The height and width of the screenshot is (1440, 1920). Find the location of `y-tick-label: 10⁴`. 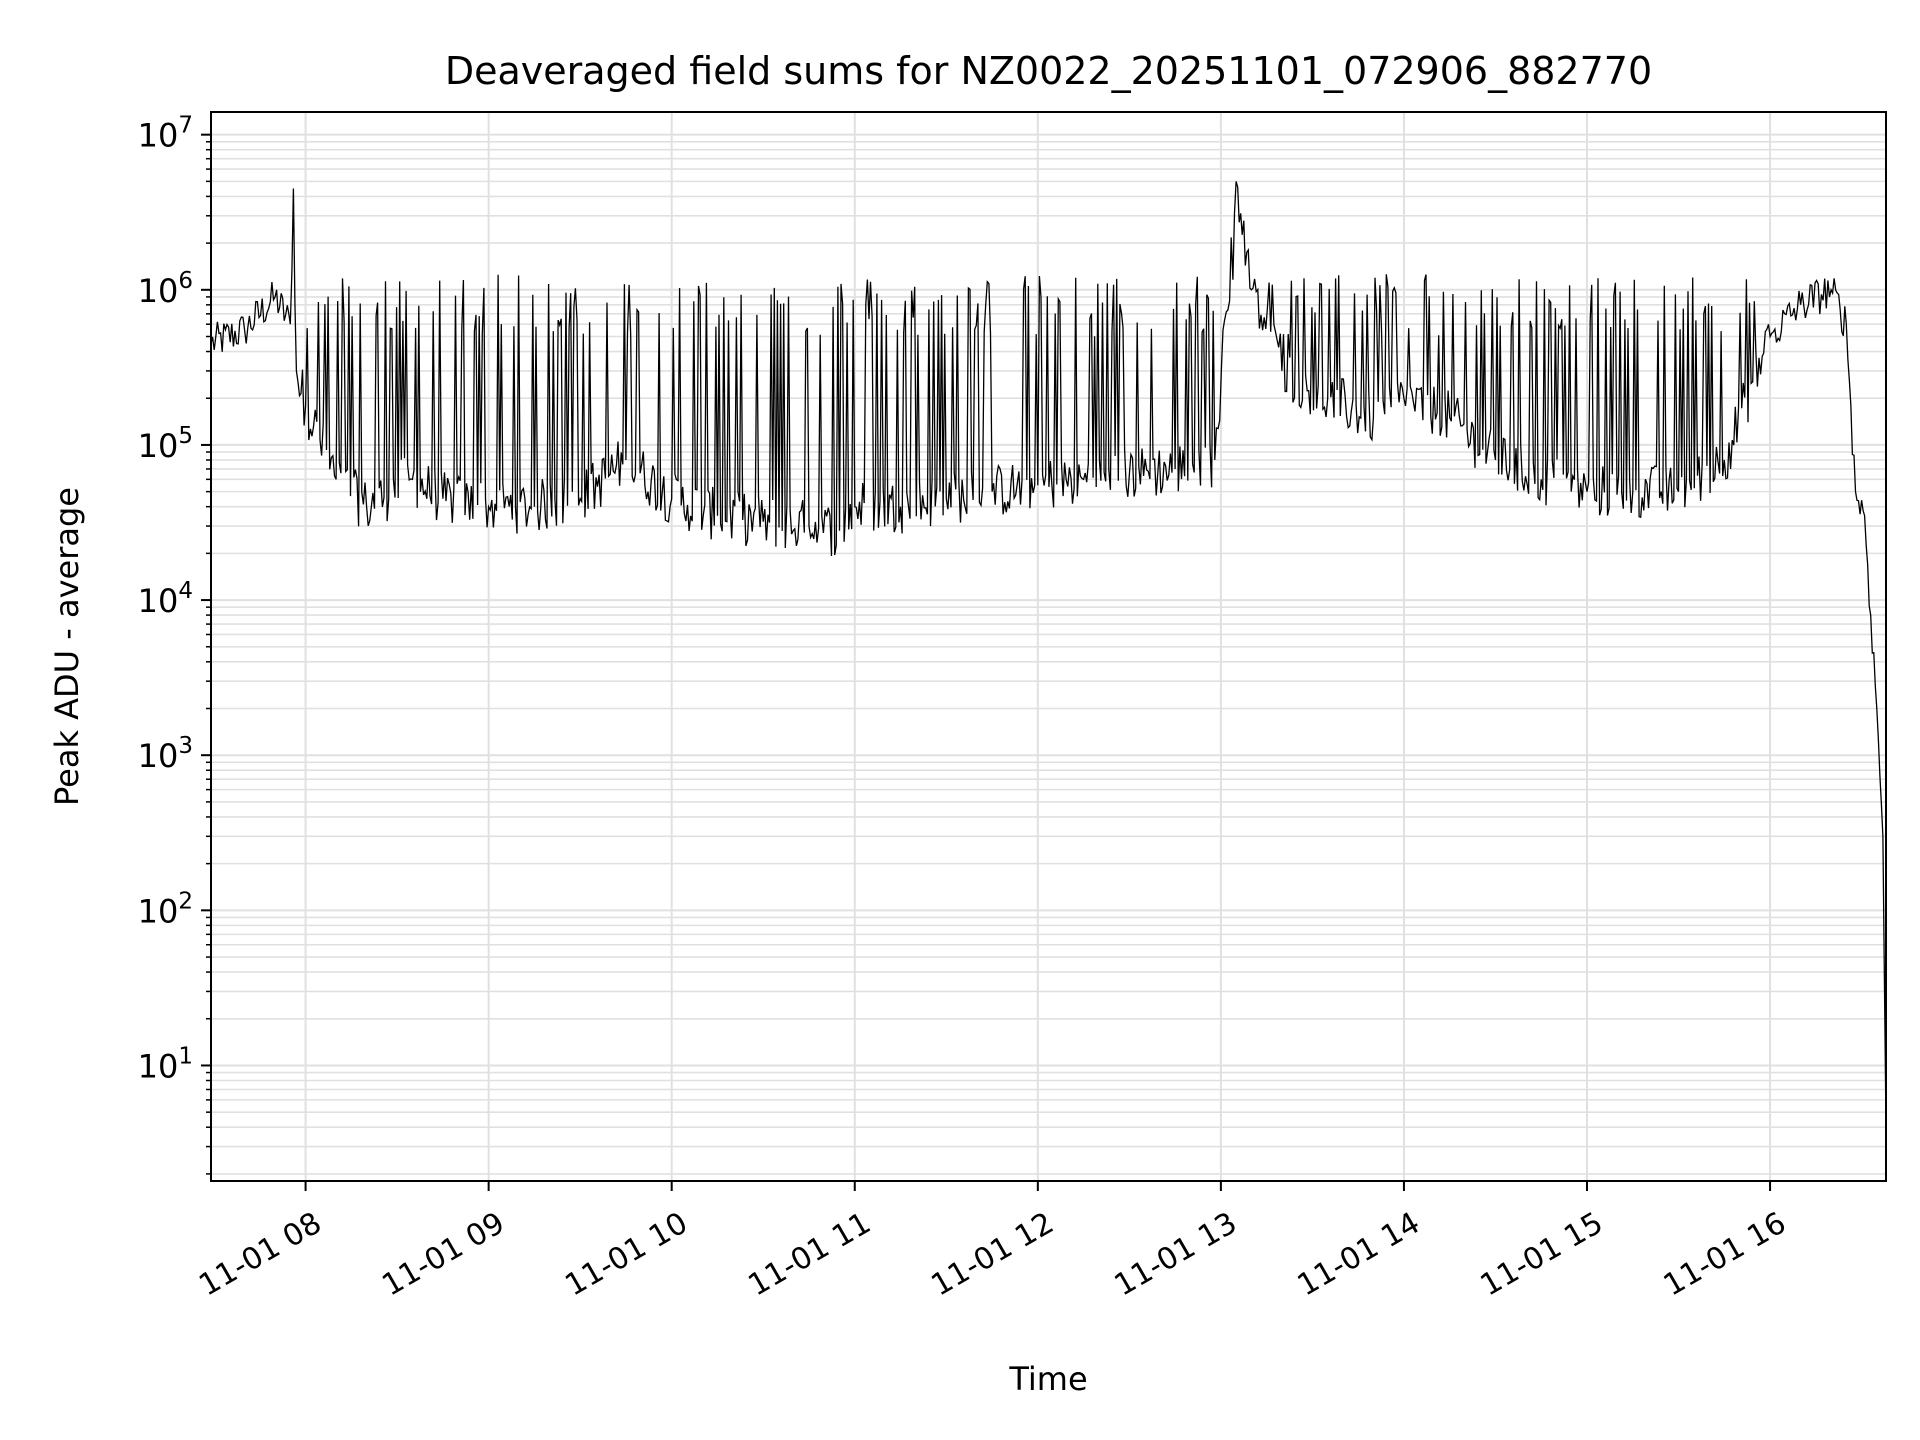

y-tick-label: 10⁴ is located at coordinates (165, 599).